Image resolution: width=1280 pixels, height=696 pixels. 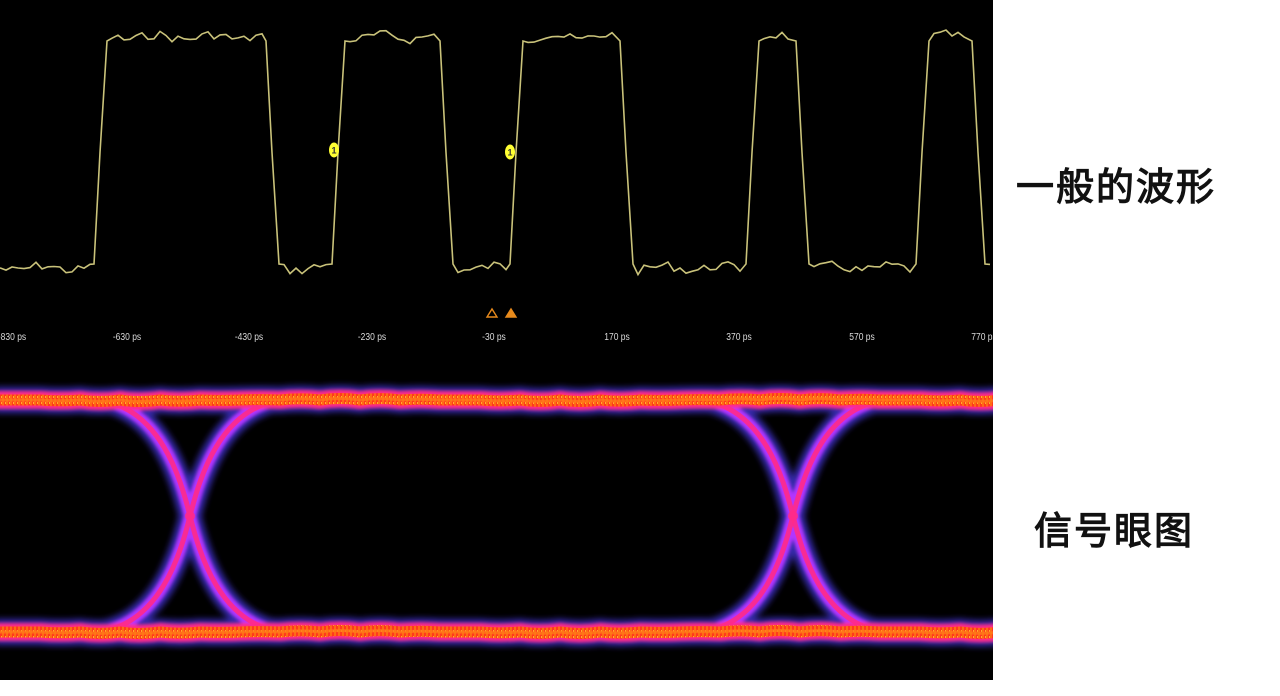 What do you see at coordinates (861, 337) in the screenshot?
I see `time-tick-label: 570 ps` at bounding box center [861, 337].